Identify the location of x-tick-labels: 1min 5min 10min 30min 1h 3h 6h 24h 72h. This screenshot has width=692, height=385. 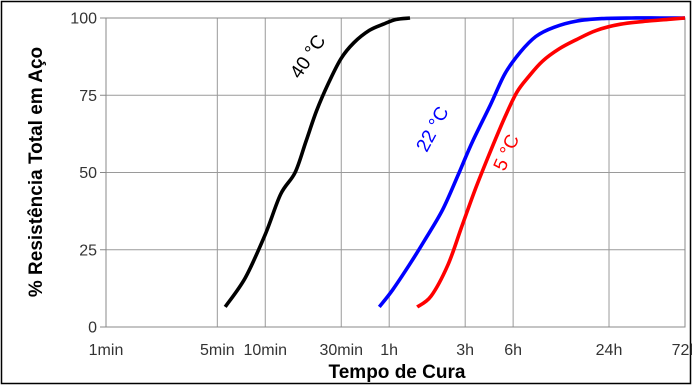
(390, 350).